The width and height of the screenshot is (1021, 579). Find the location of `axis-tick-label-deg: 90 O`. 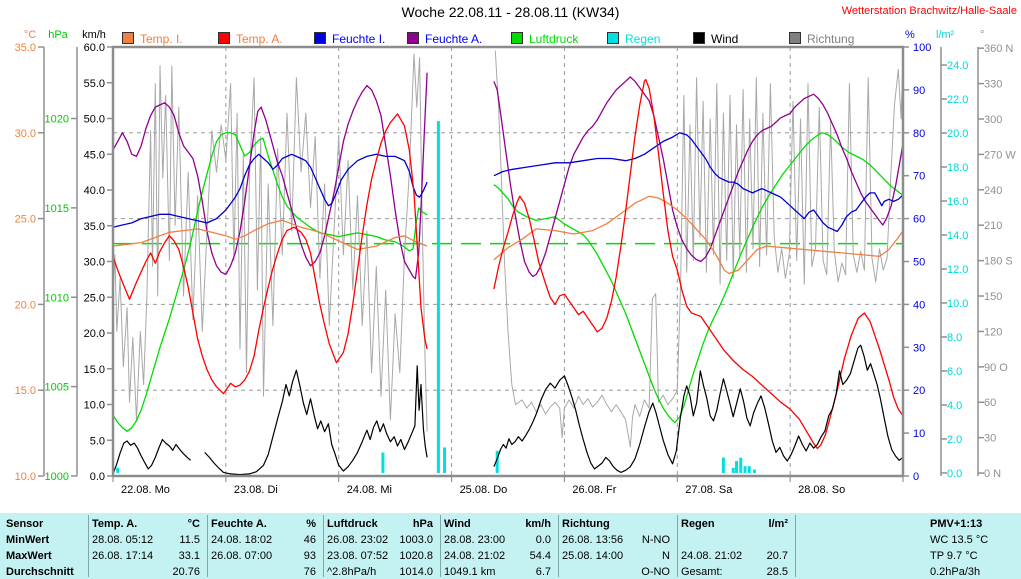

axis-tick-label-deg: 90 O is located at coordinates (996, 368).